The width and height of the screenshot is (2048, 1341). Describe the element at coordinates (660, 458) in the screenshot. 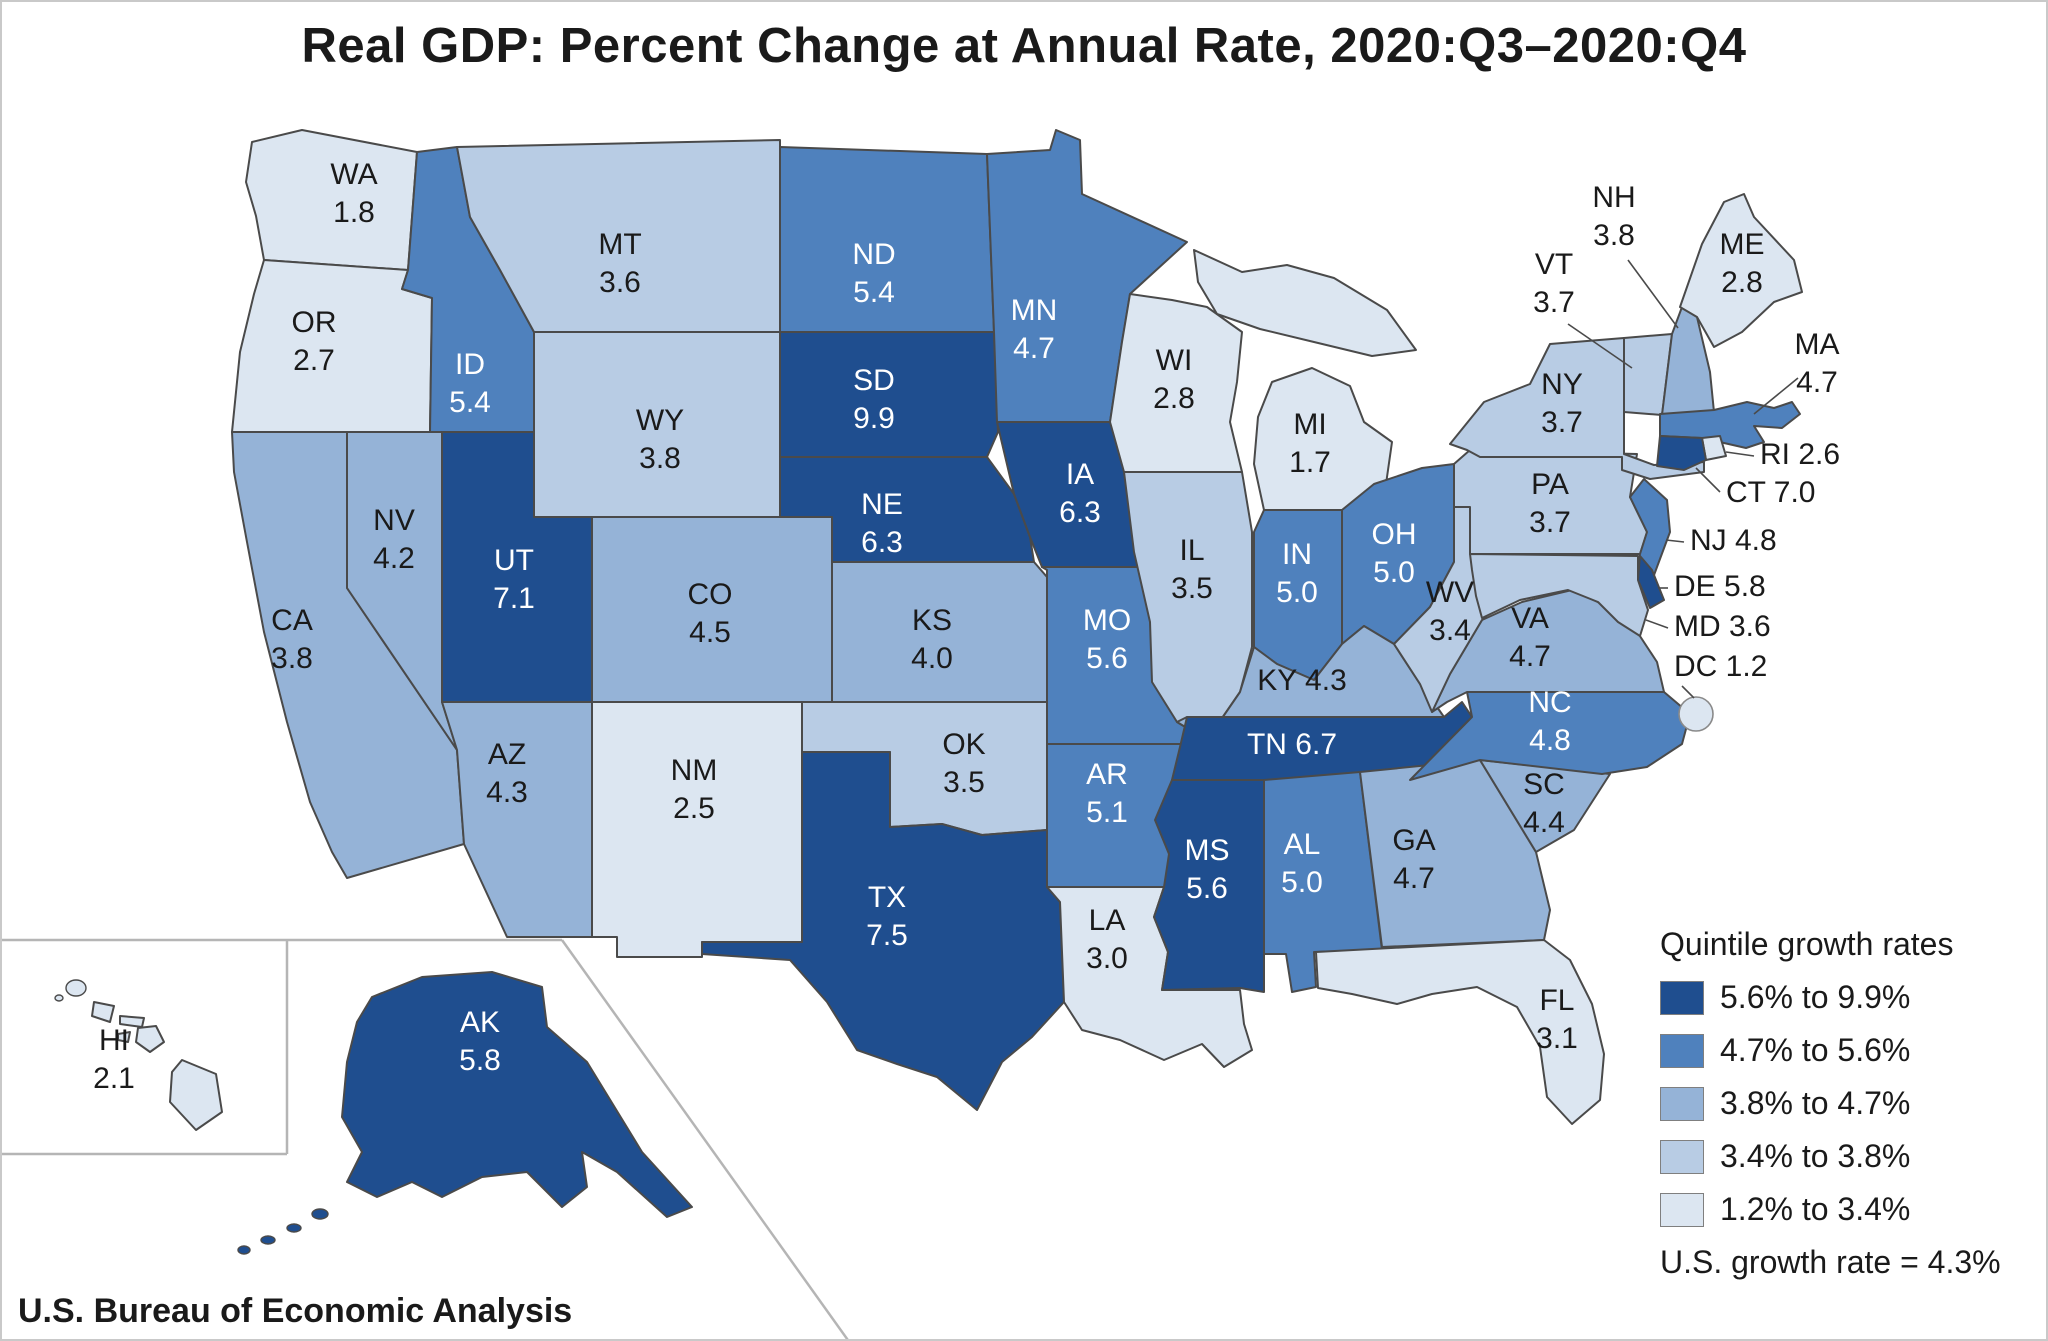

I see `state-value-WY: 3.8` at that location.